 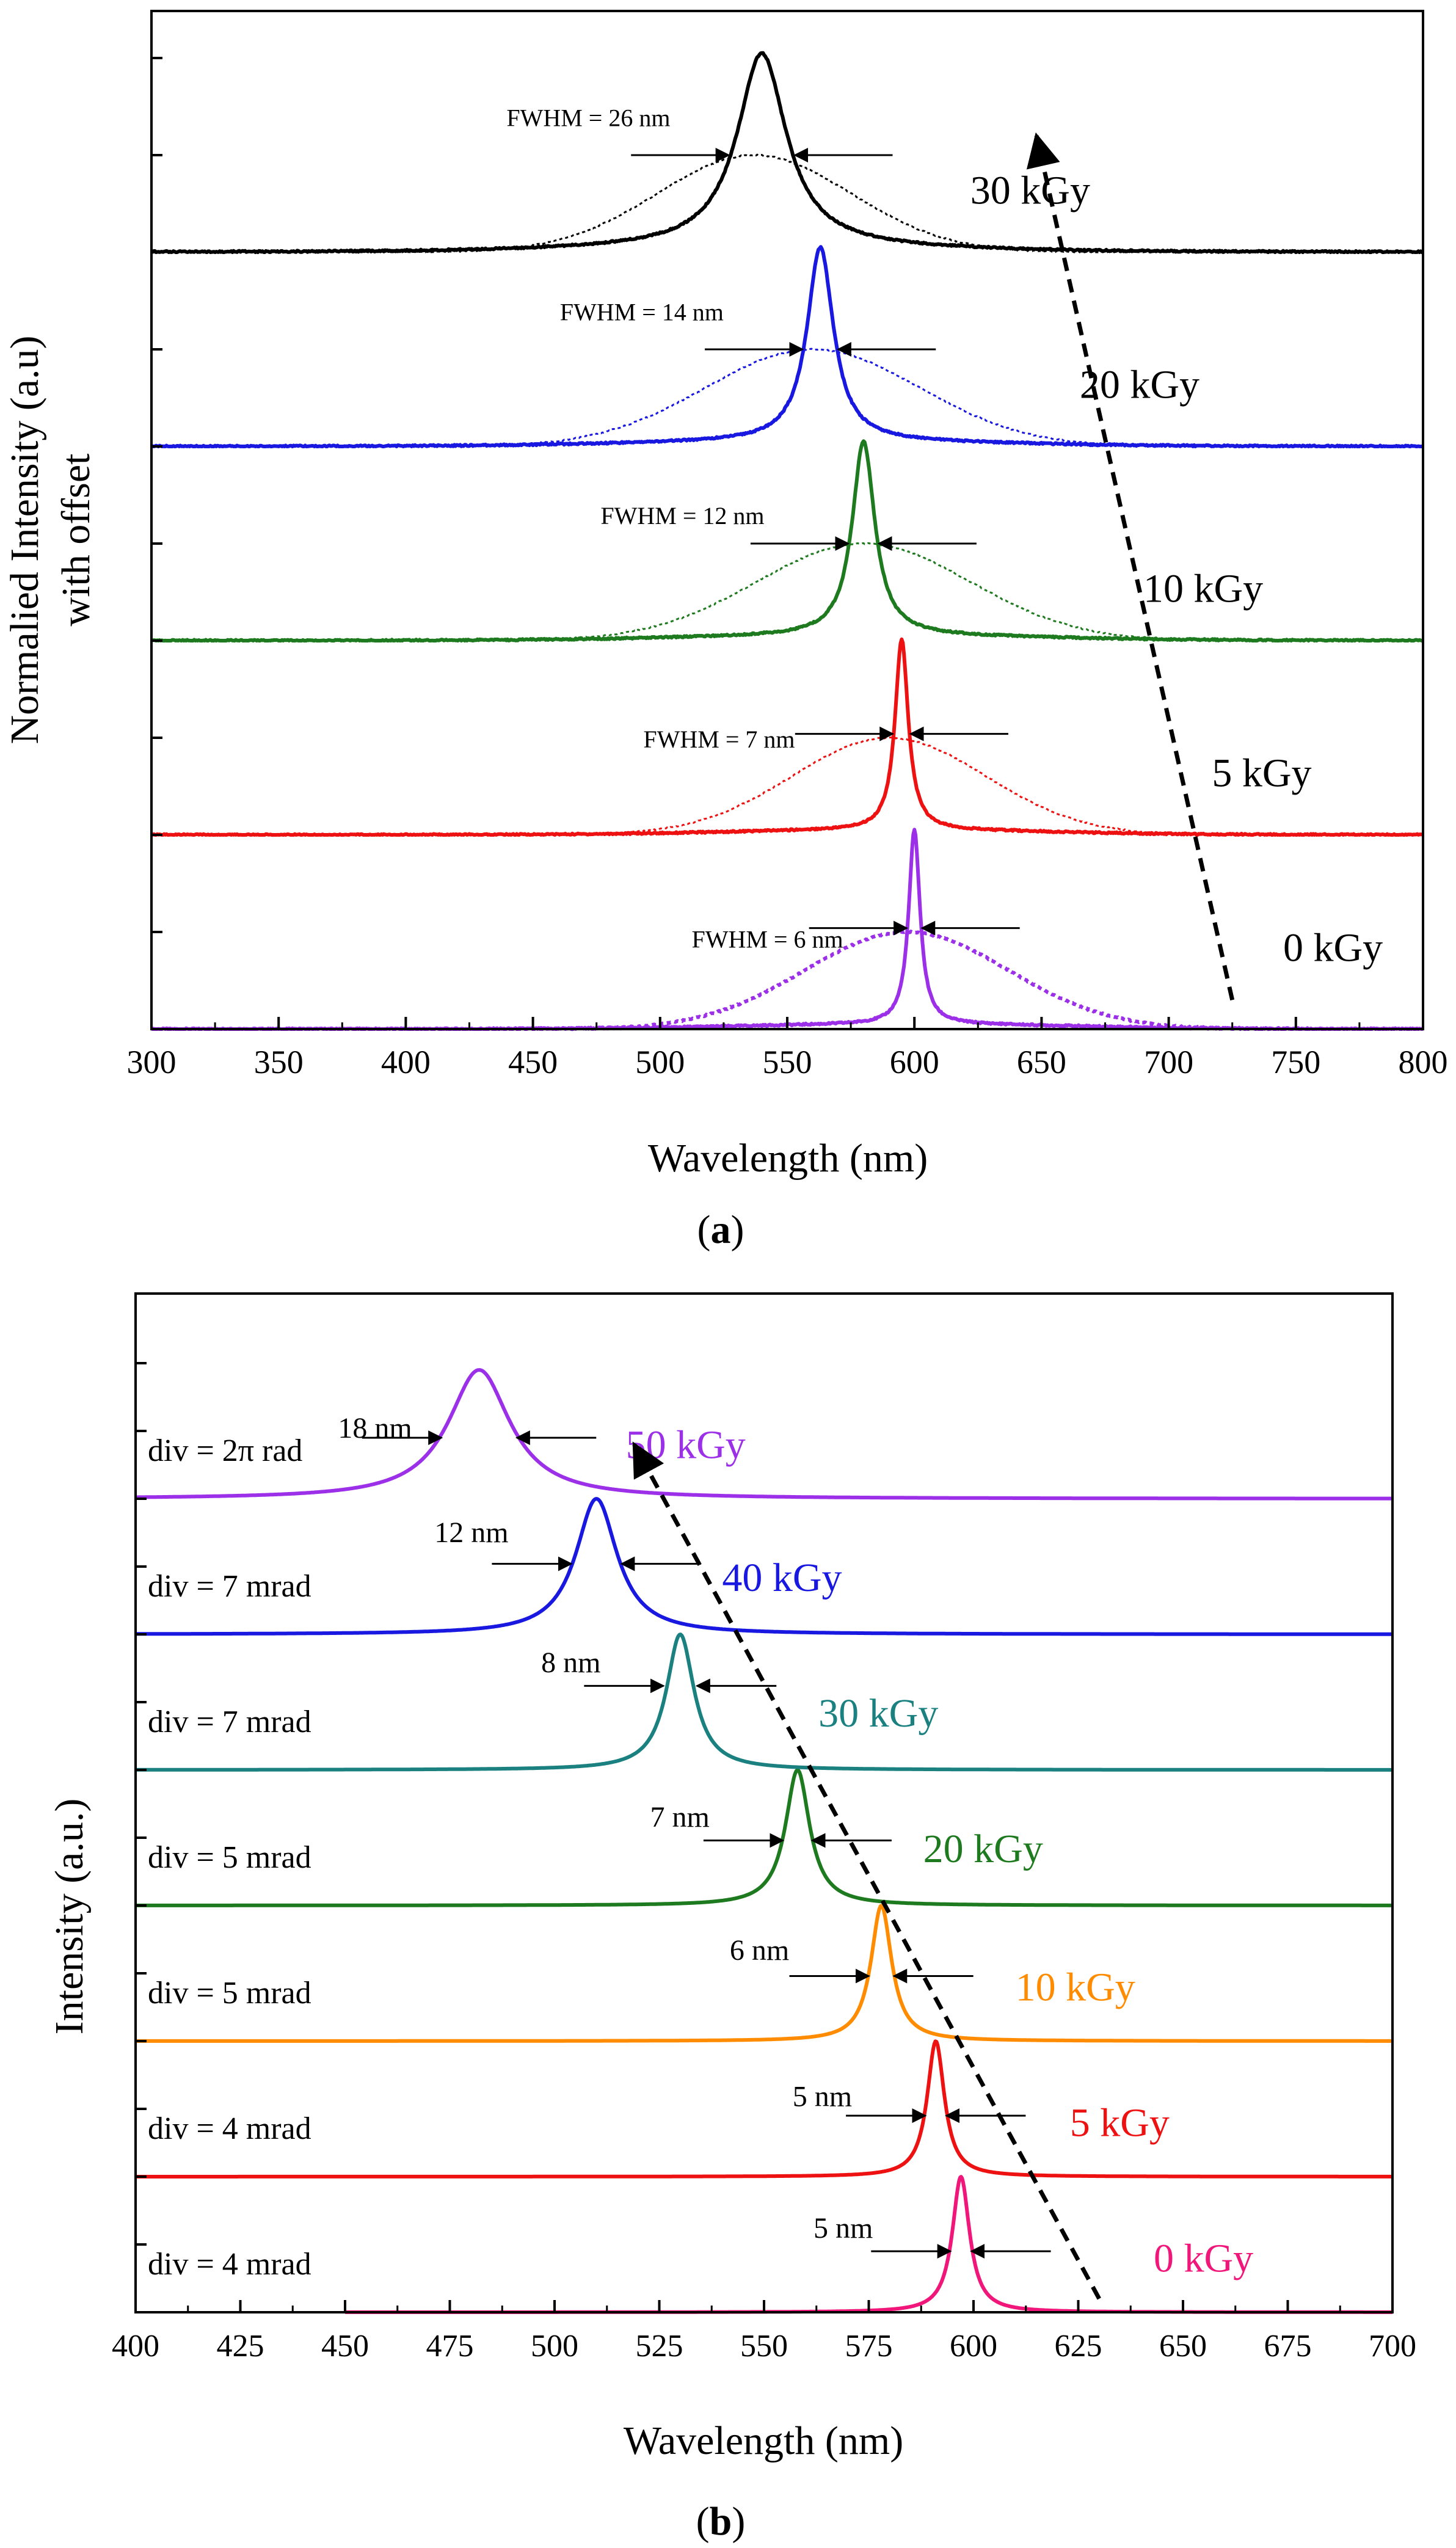 I want to click on x-tick-label-750: 750, so click(x=1295, y=1062).